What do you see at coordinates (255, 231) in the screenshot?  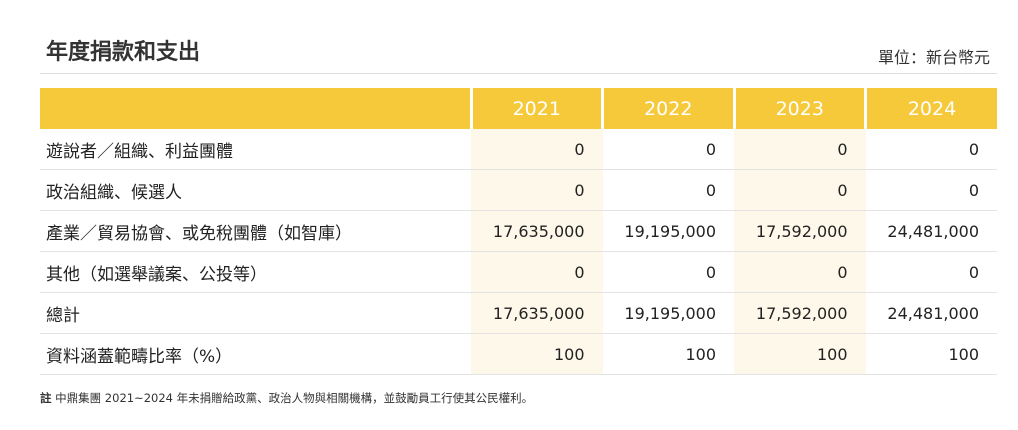 I see `row-label-trade-associations: 產業／貿易協會、或免稅團體（如智庫）` at bounding box center [255, 231].